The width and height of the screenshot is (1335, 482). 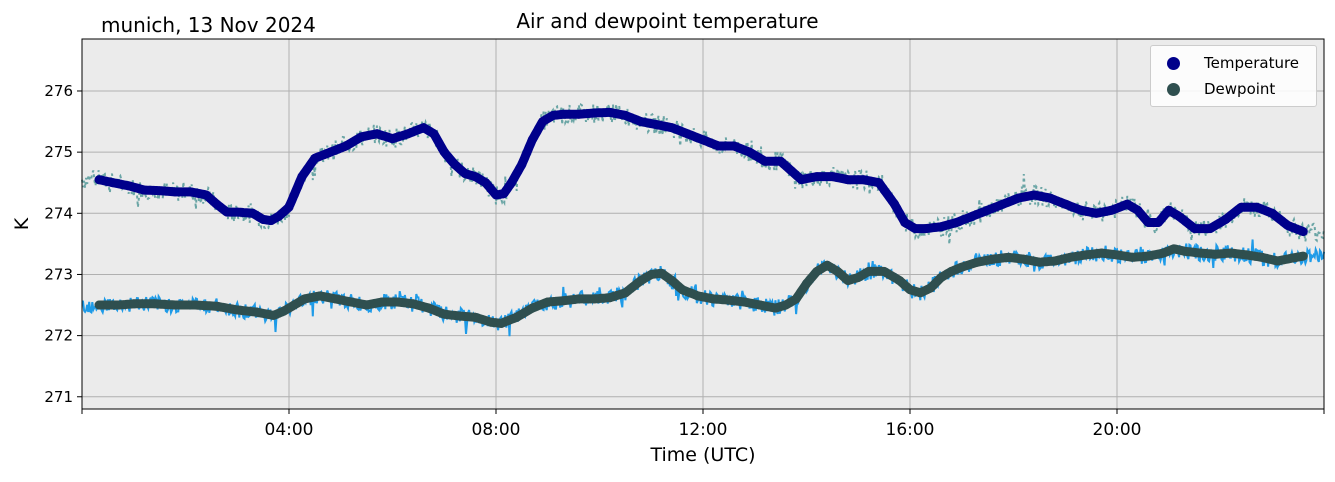 I want to click on y-tick-label: 273, so click(x=58, y=274).